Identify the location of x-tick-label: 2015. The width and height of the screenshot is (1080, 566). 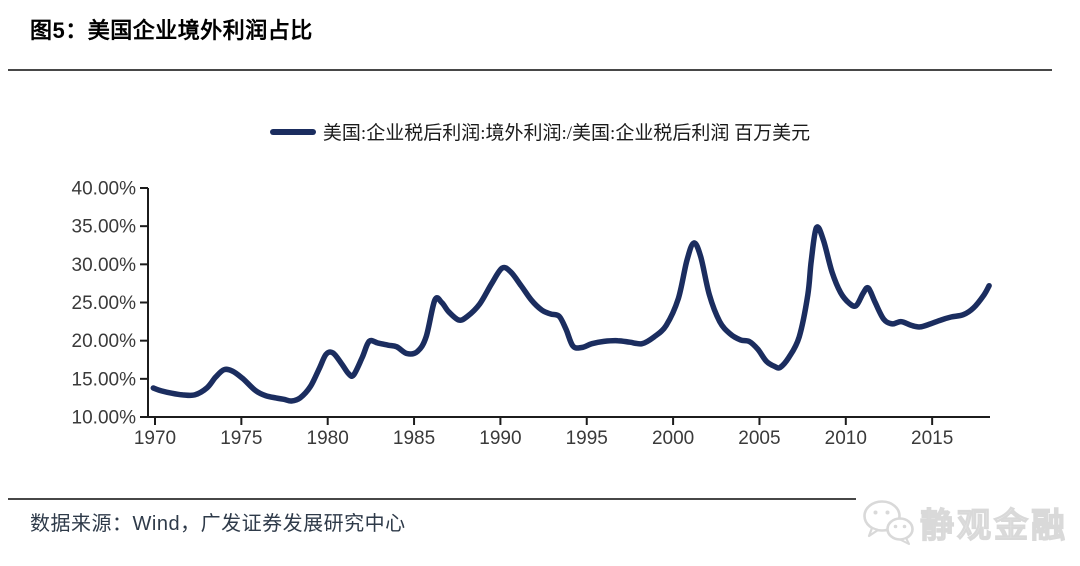
(932, 438).